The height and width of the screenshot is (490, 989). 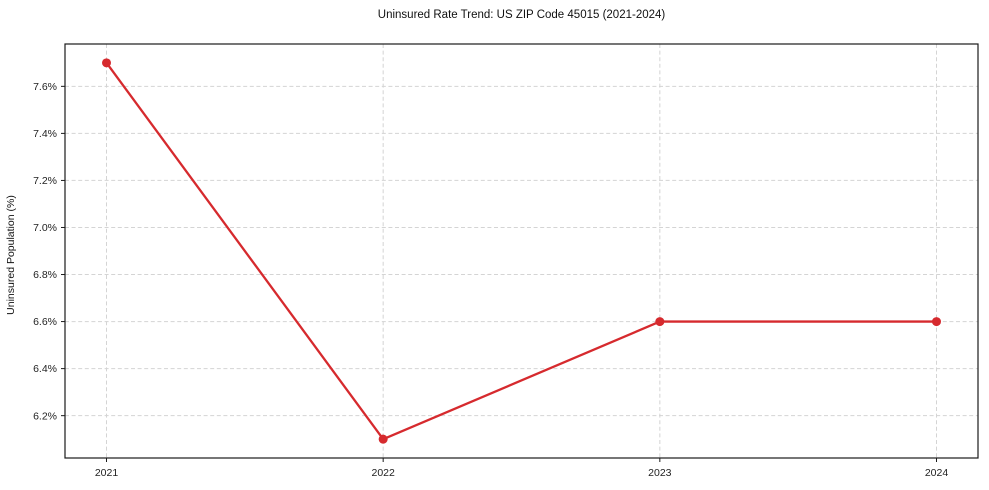 I want to click on y-tick-label: 6.2%, so click(x=45, y=416).